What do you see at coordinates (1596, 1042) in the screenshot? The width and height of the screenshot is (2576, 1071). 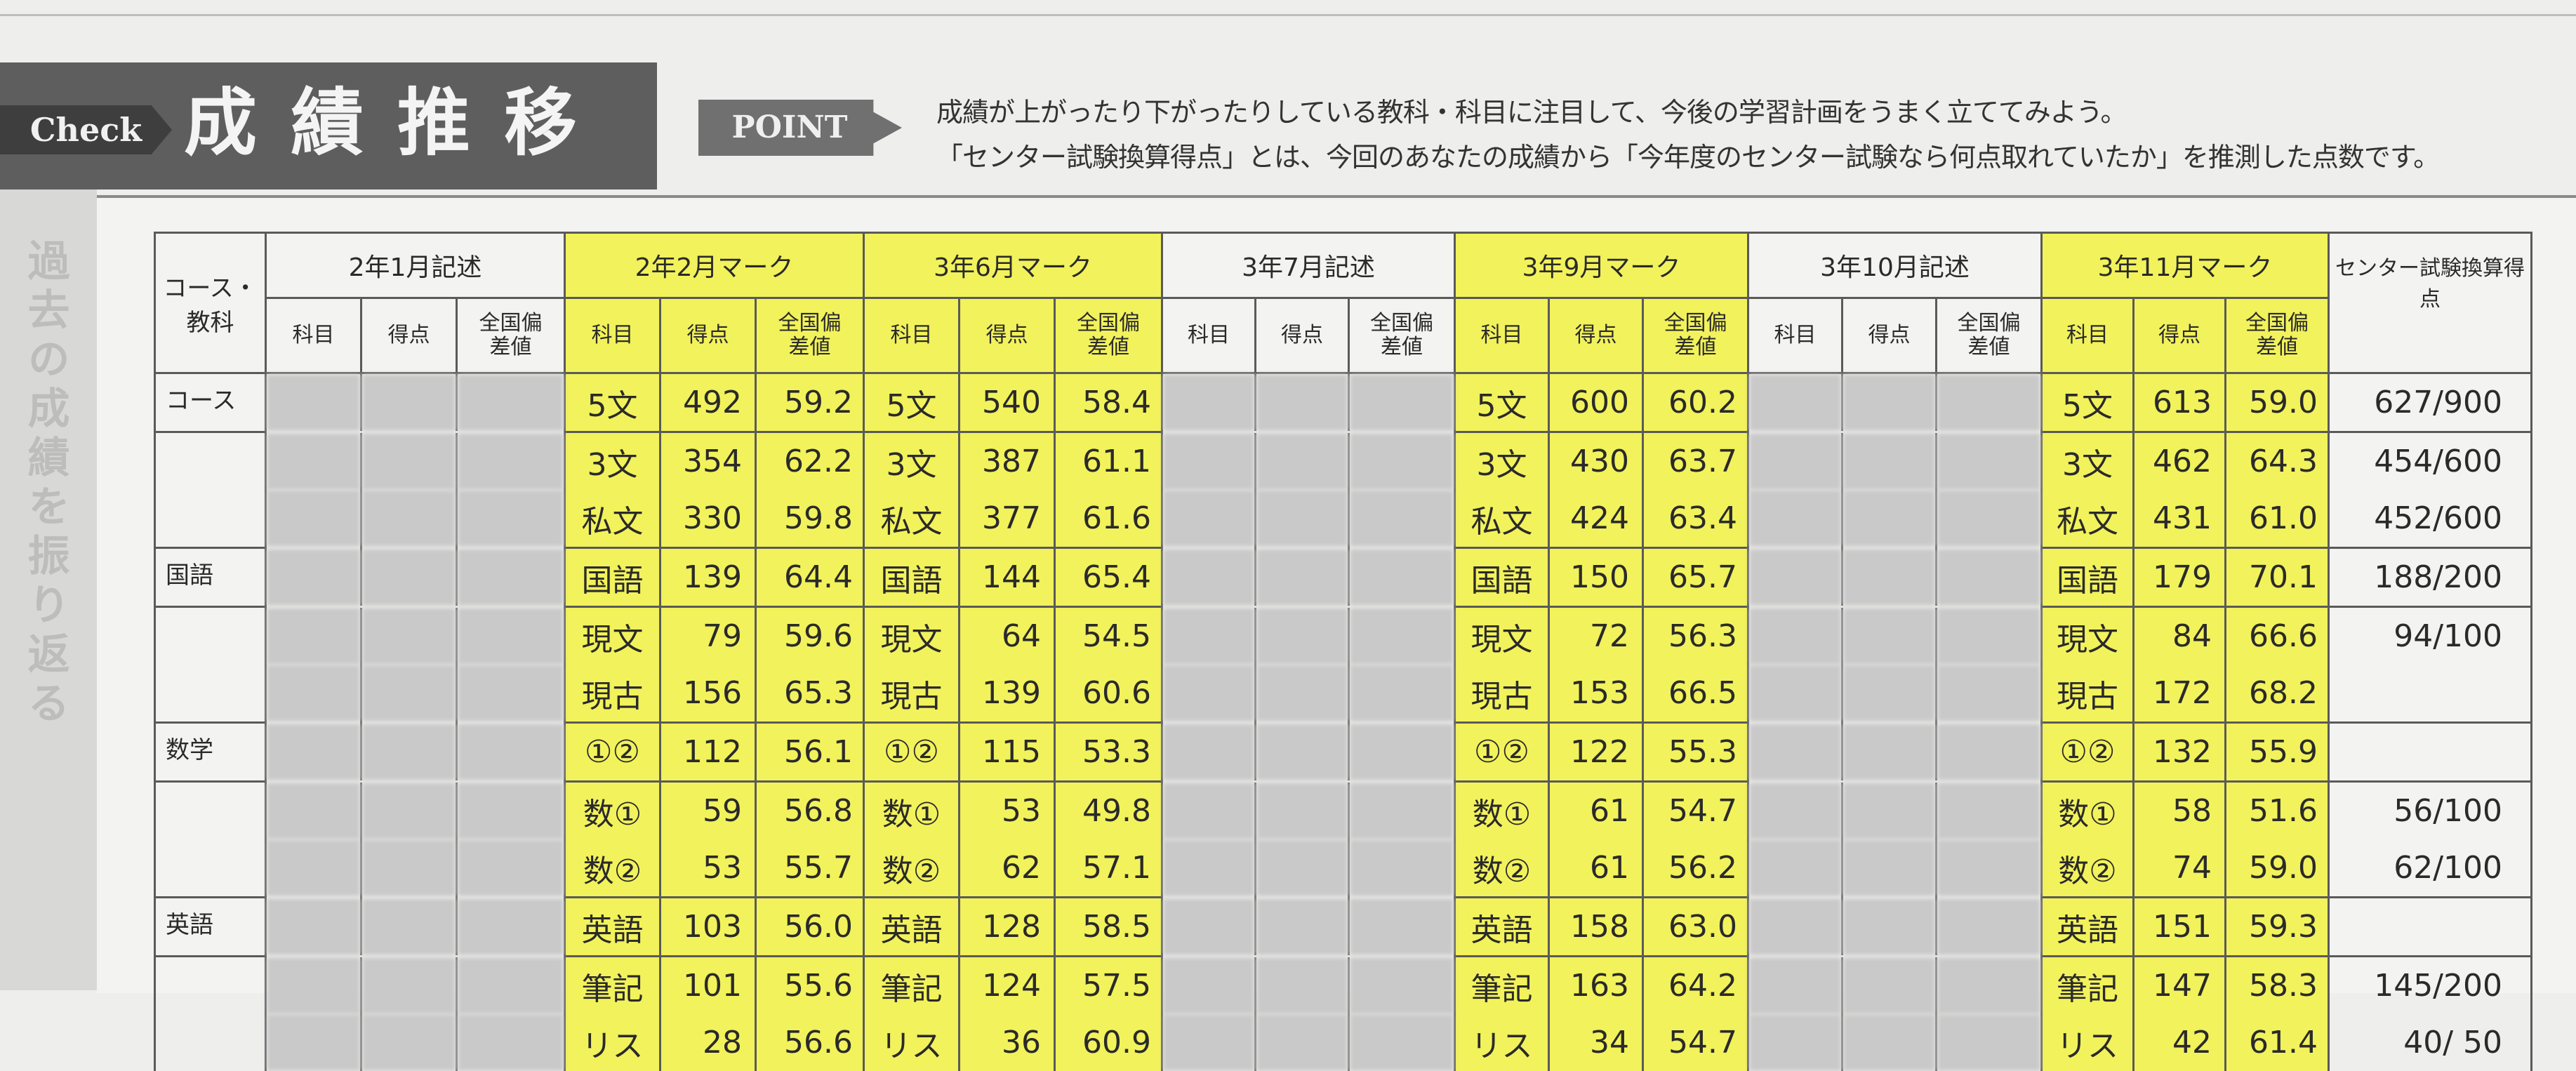 I see `cell-score: 34` at bounding box center [1596, 1042].